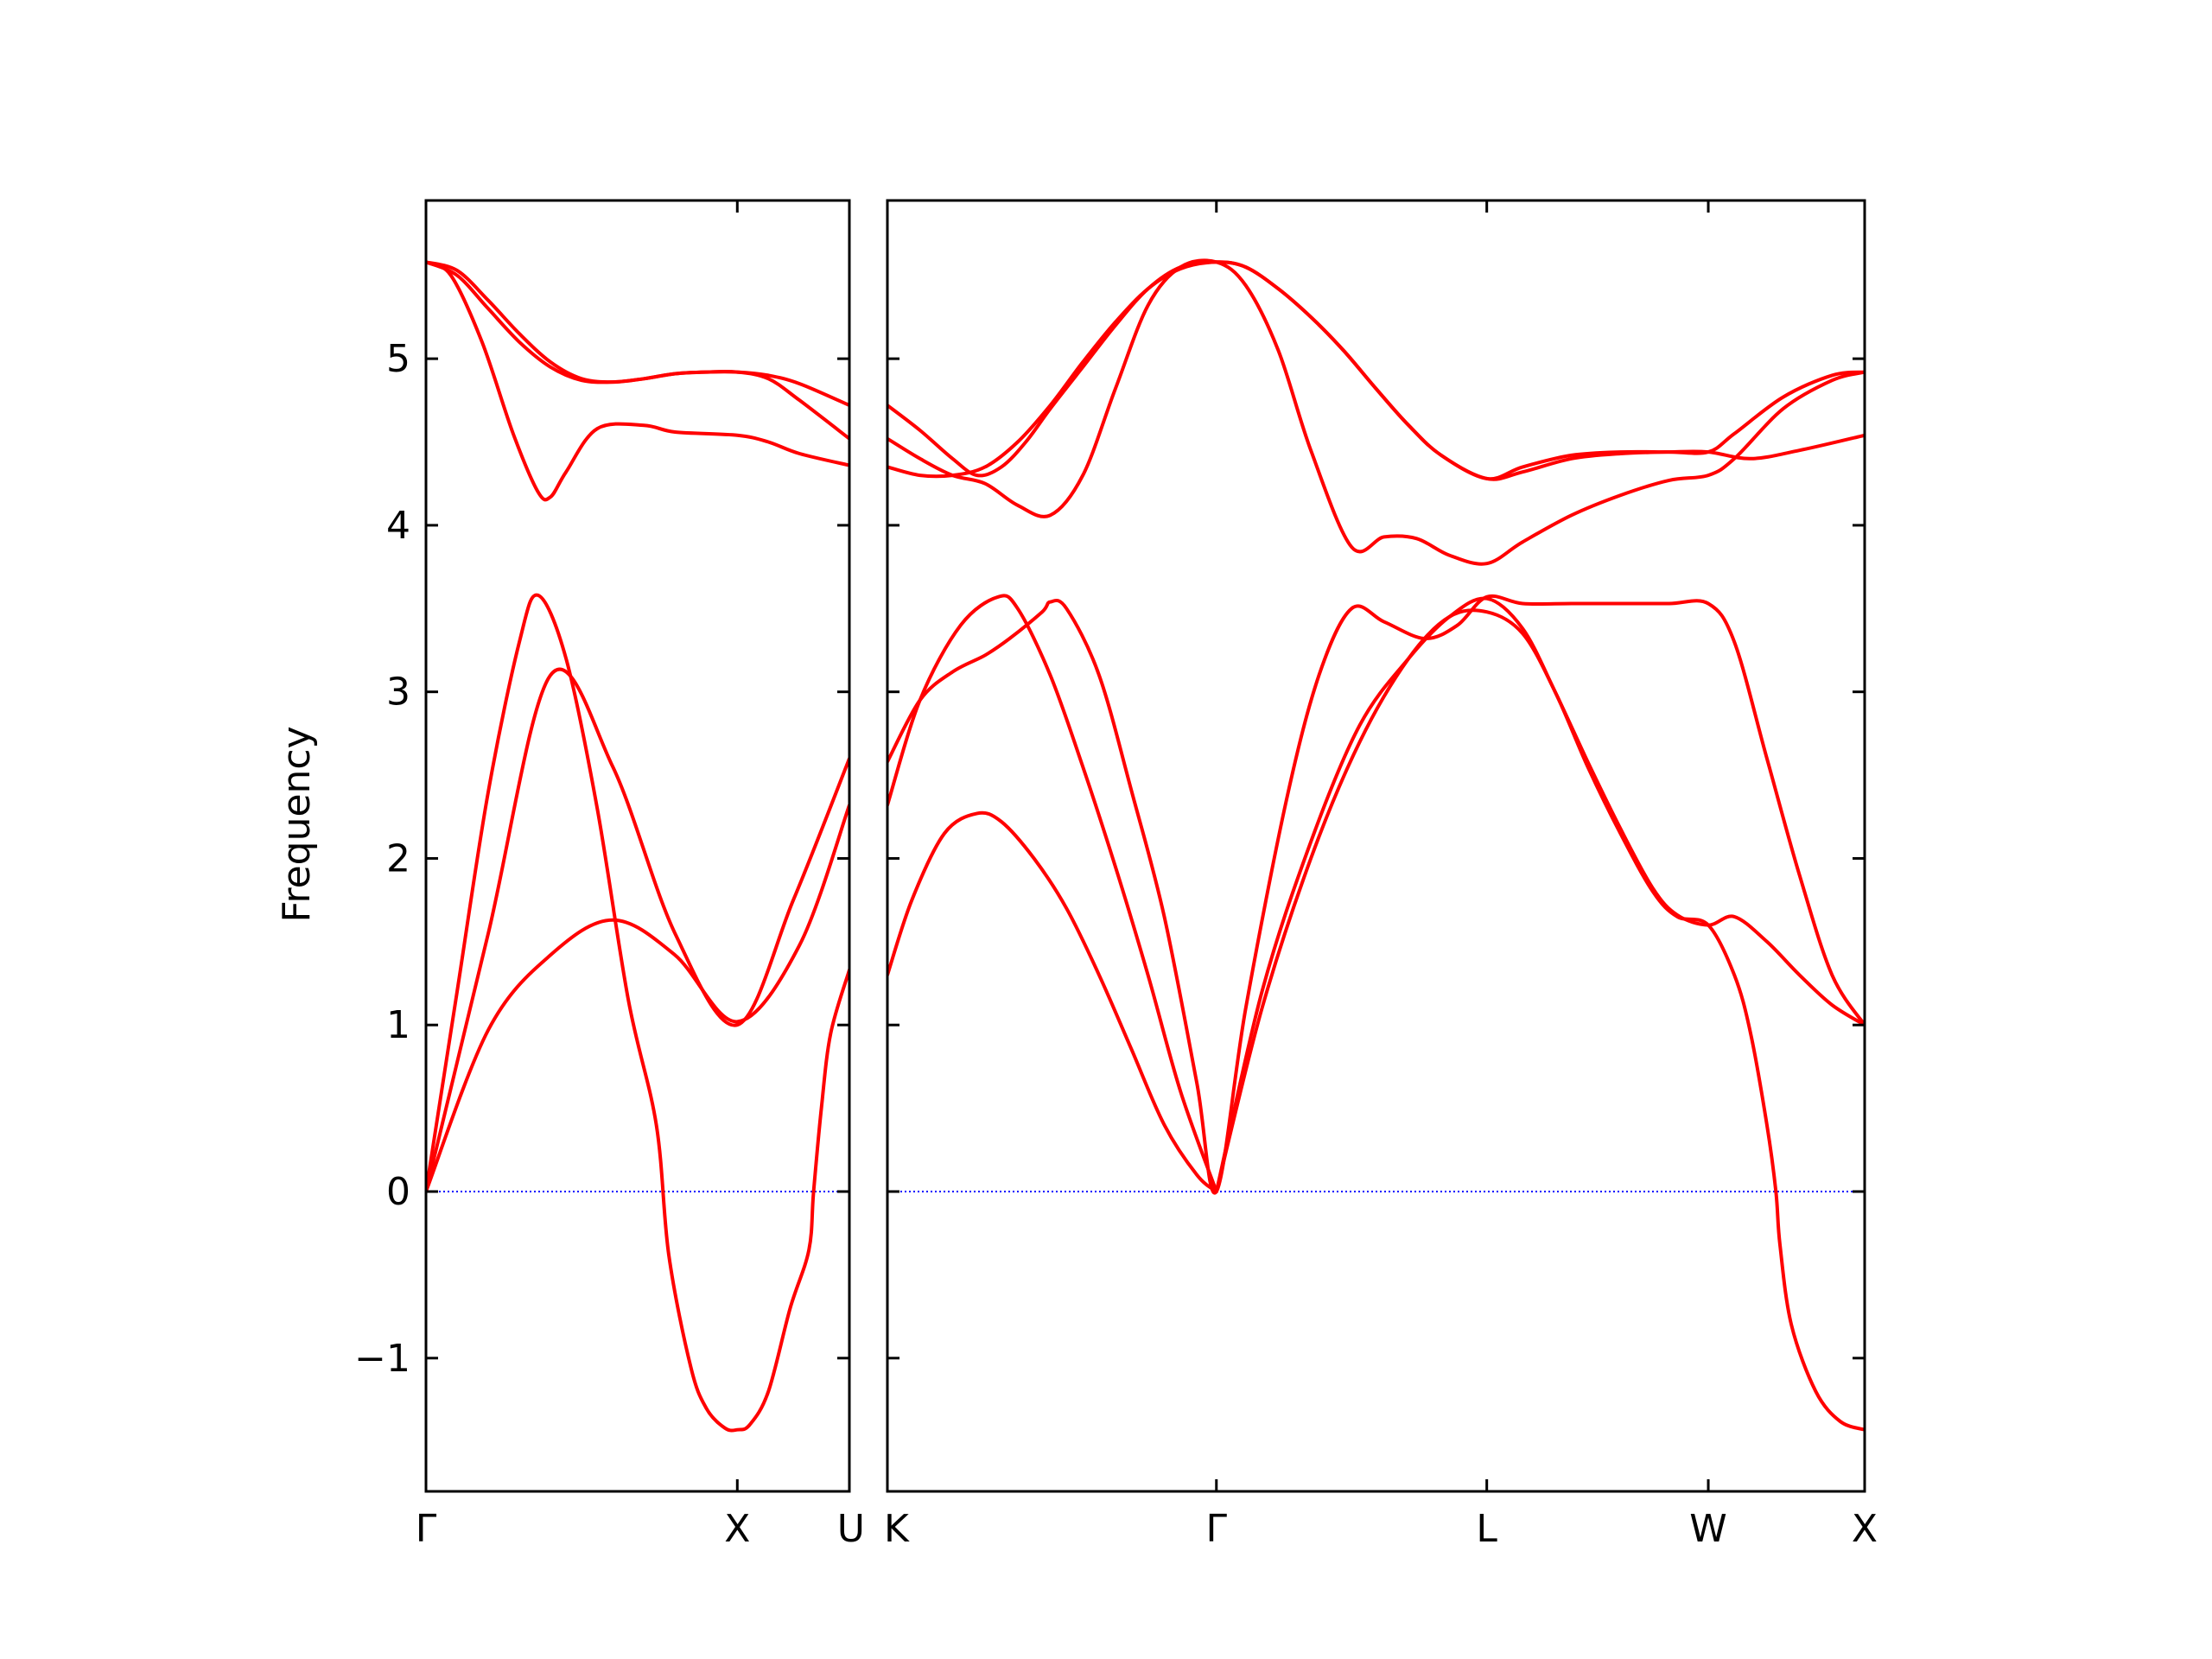 Image resolution: width=2212 pixels, height=1659 pixels. Describe the element at coordinates (398, 858) in the screenshot. I see `y-tick-label: 2` at that location.